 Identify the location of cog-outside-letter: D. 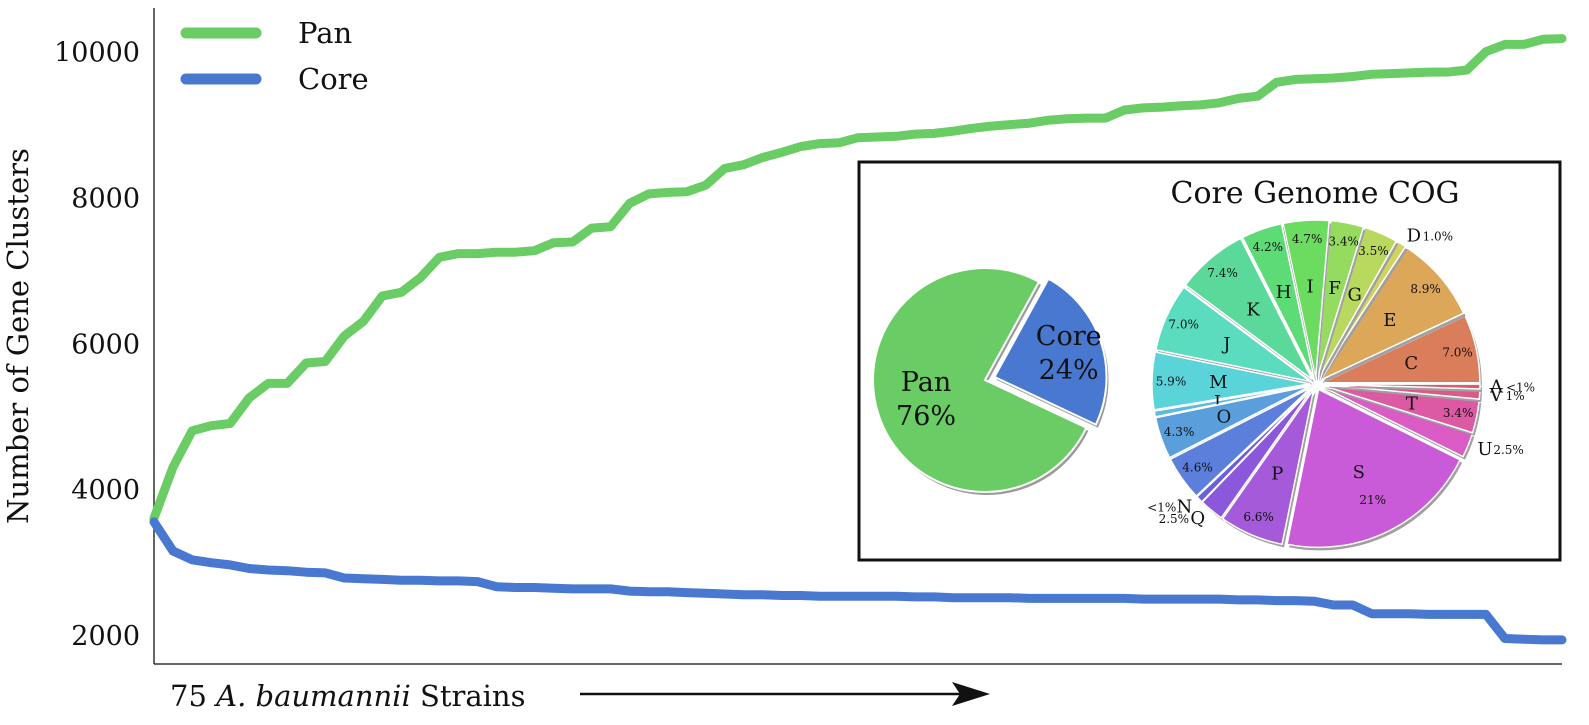
(1414, 235).